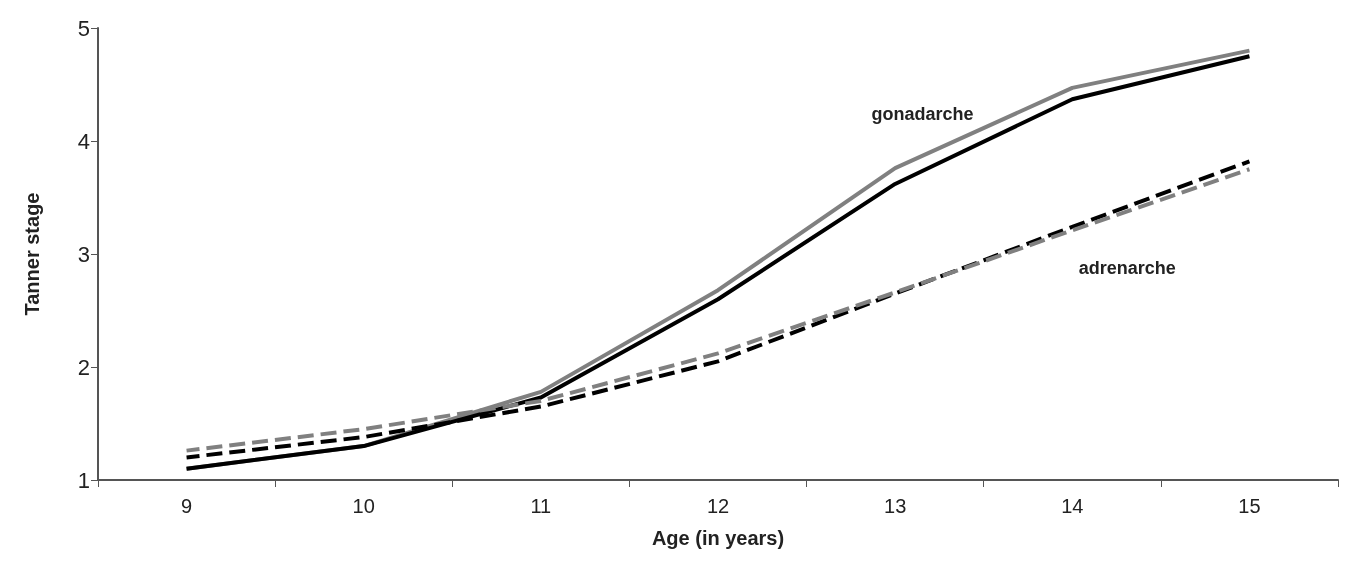  Describe the element at coordinates (363, 506) in the screenshot. I see `x-tick-label: 10` at that location.